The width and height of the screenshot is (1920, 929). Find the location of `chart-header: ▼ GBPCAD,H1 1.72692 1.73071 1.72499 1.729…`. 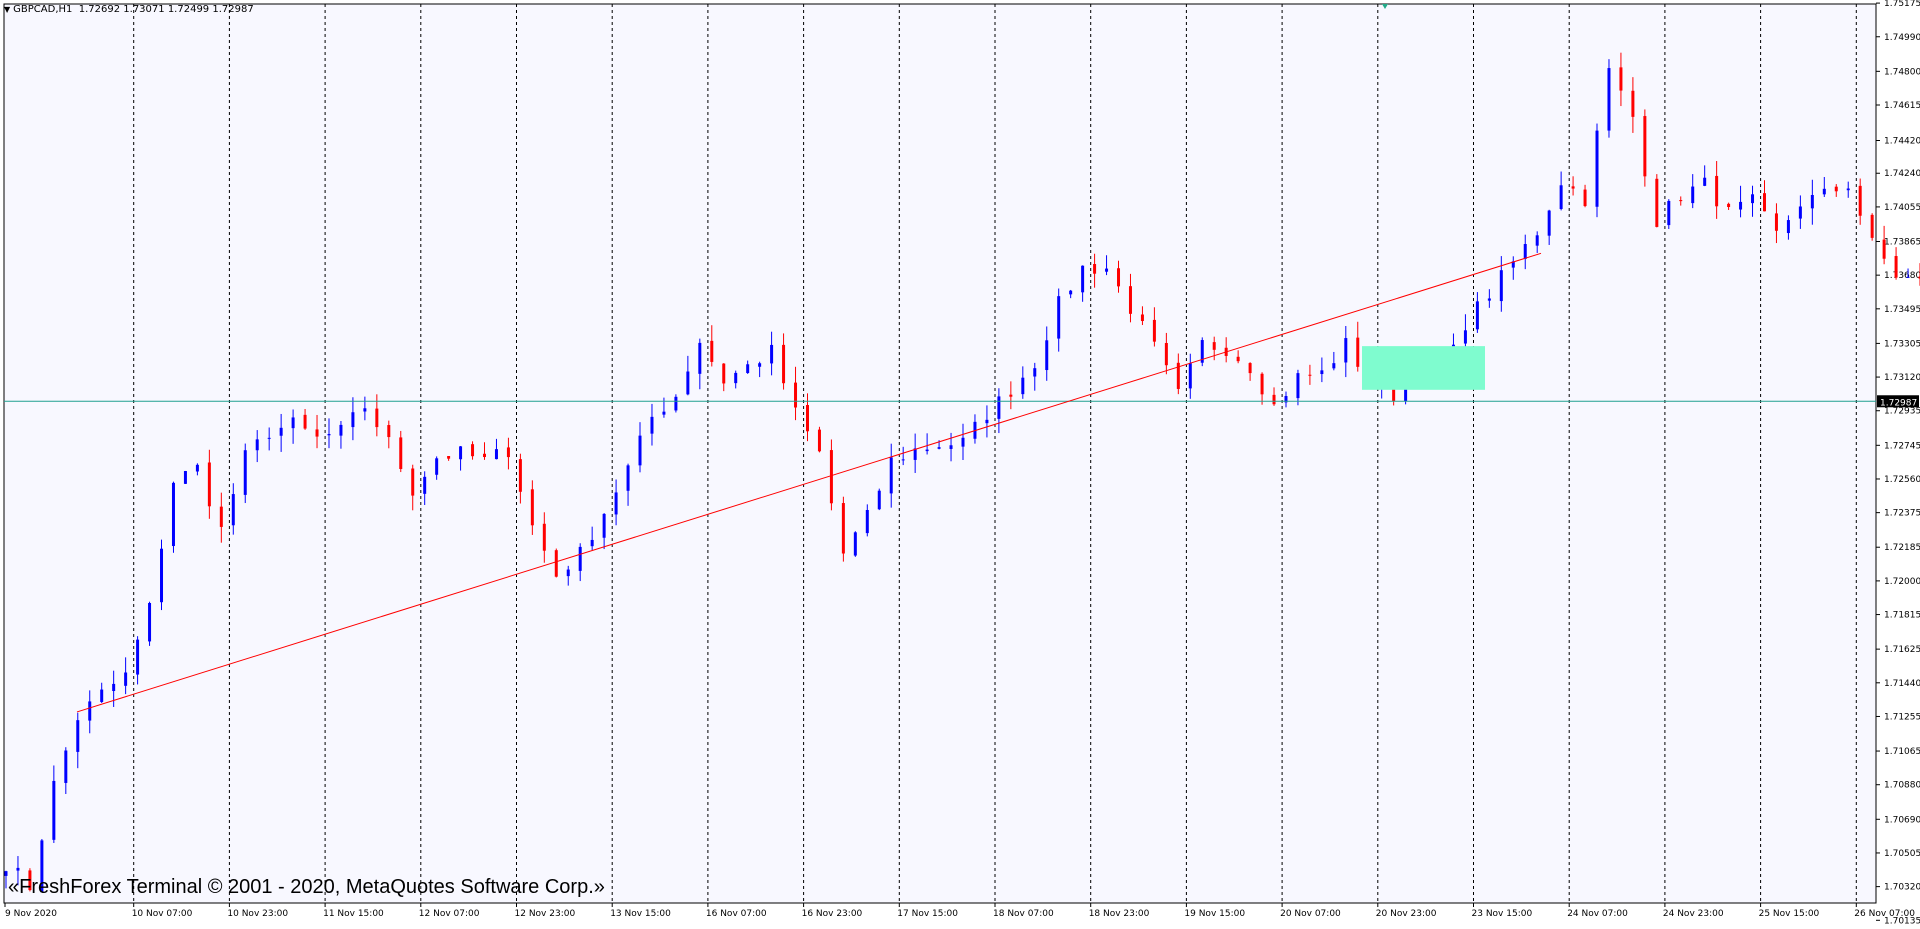

chart-header: ▼ GBPCAD,H1 1.72692 1.73071 1.72499 1.729… is located at coordinates (129, 9).